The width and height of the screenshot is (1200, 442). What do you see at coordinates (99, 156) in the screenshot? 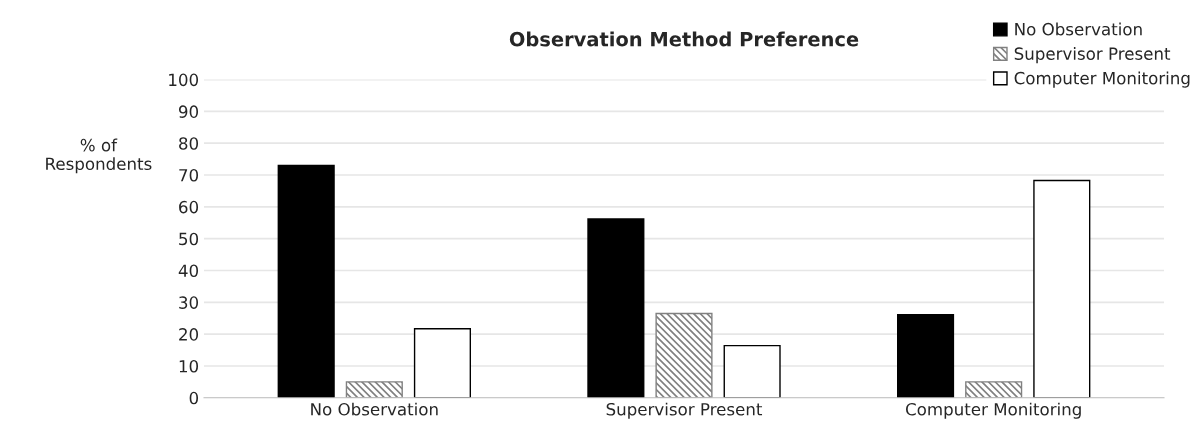
I see `y-axis-title: % of Respondents` at bounding box center [99, 156].